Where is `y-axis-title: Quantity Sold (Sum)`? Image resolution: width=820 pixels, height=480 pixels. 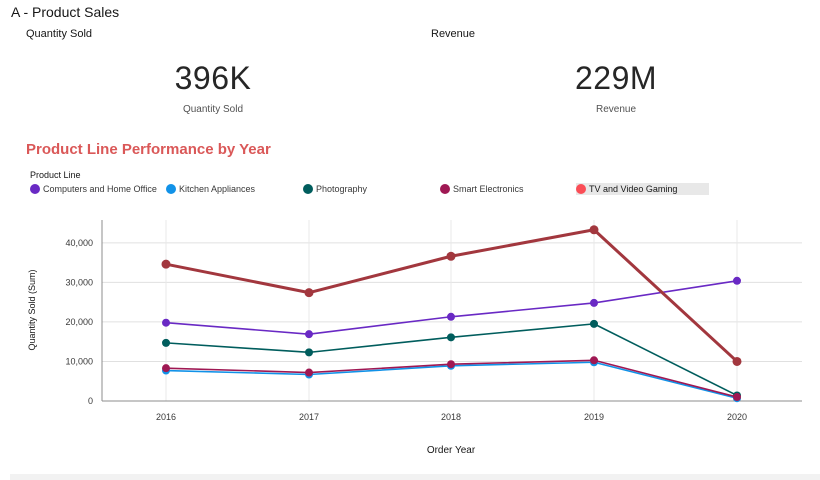
y-axis-title: Quantity Sold (Sum) is located at coordinates (32, 309).